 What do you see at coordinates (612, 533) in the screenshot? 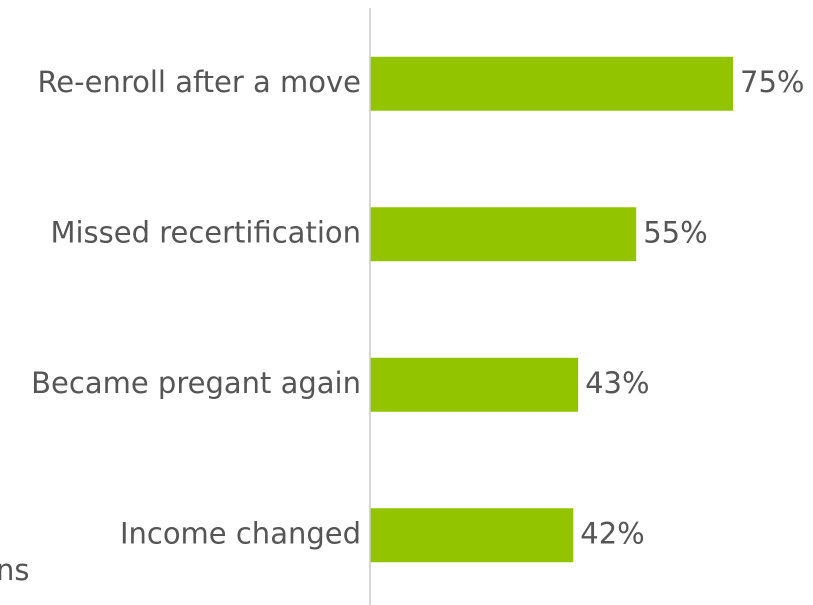
I see `value-label: 42%` at bounding box center [612, 533].